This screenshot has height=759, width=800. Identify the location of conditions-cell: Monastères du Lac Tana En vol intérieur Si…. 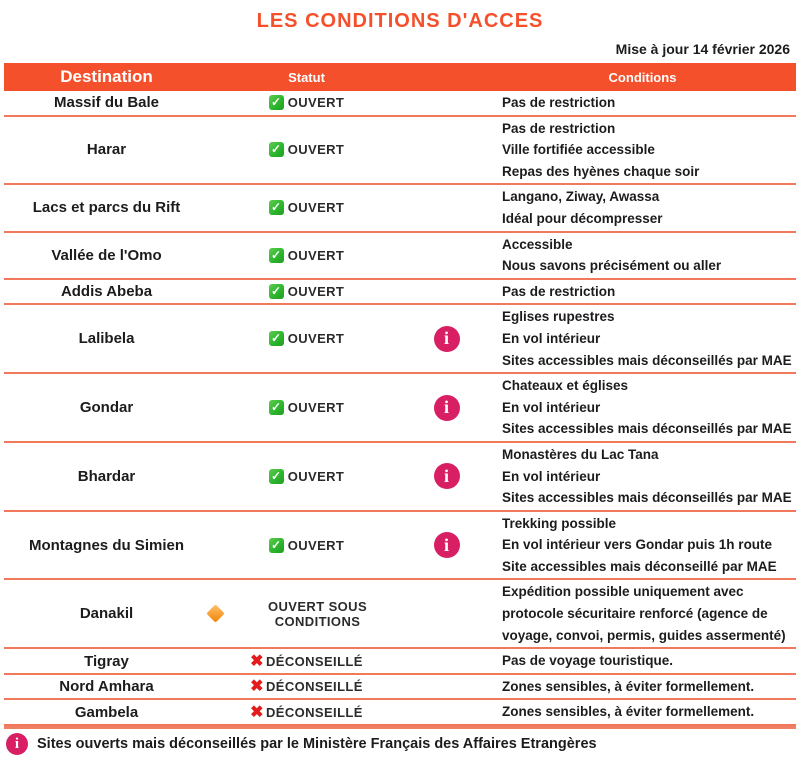
(642, 476).